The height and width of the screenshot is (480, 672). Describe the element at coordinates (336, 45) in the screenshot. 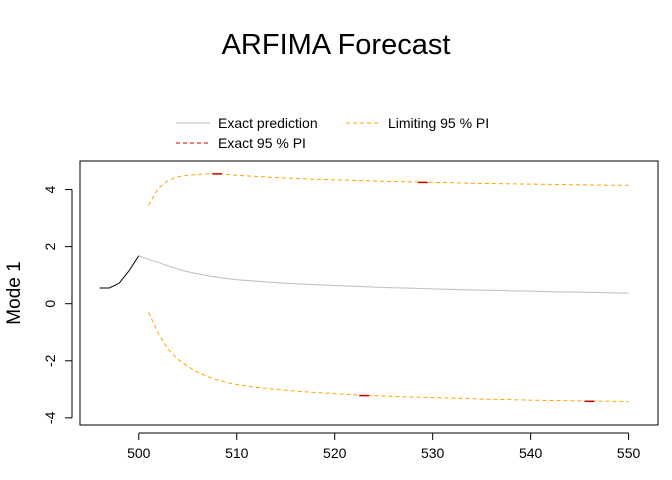

I see `chart-title: ARFIMA Forecast` at that location.